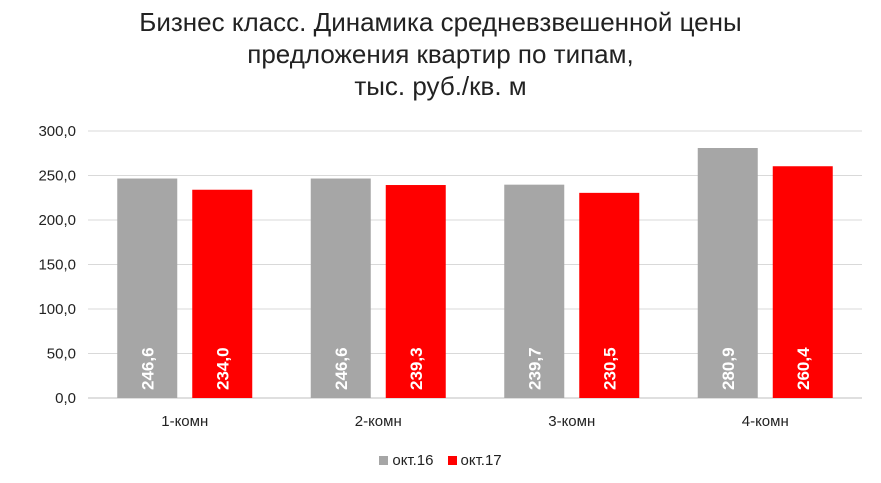 Image resolution: width=881 pixels, height=483 pixels. What do you see at coordinates (184, 421) in the screenshot?
I see `x-tick-label: 1-комн` at bounding box center [184, 421].